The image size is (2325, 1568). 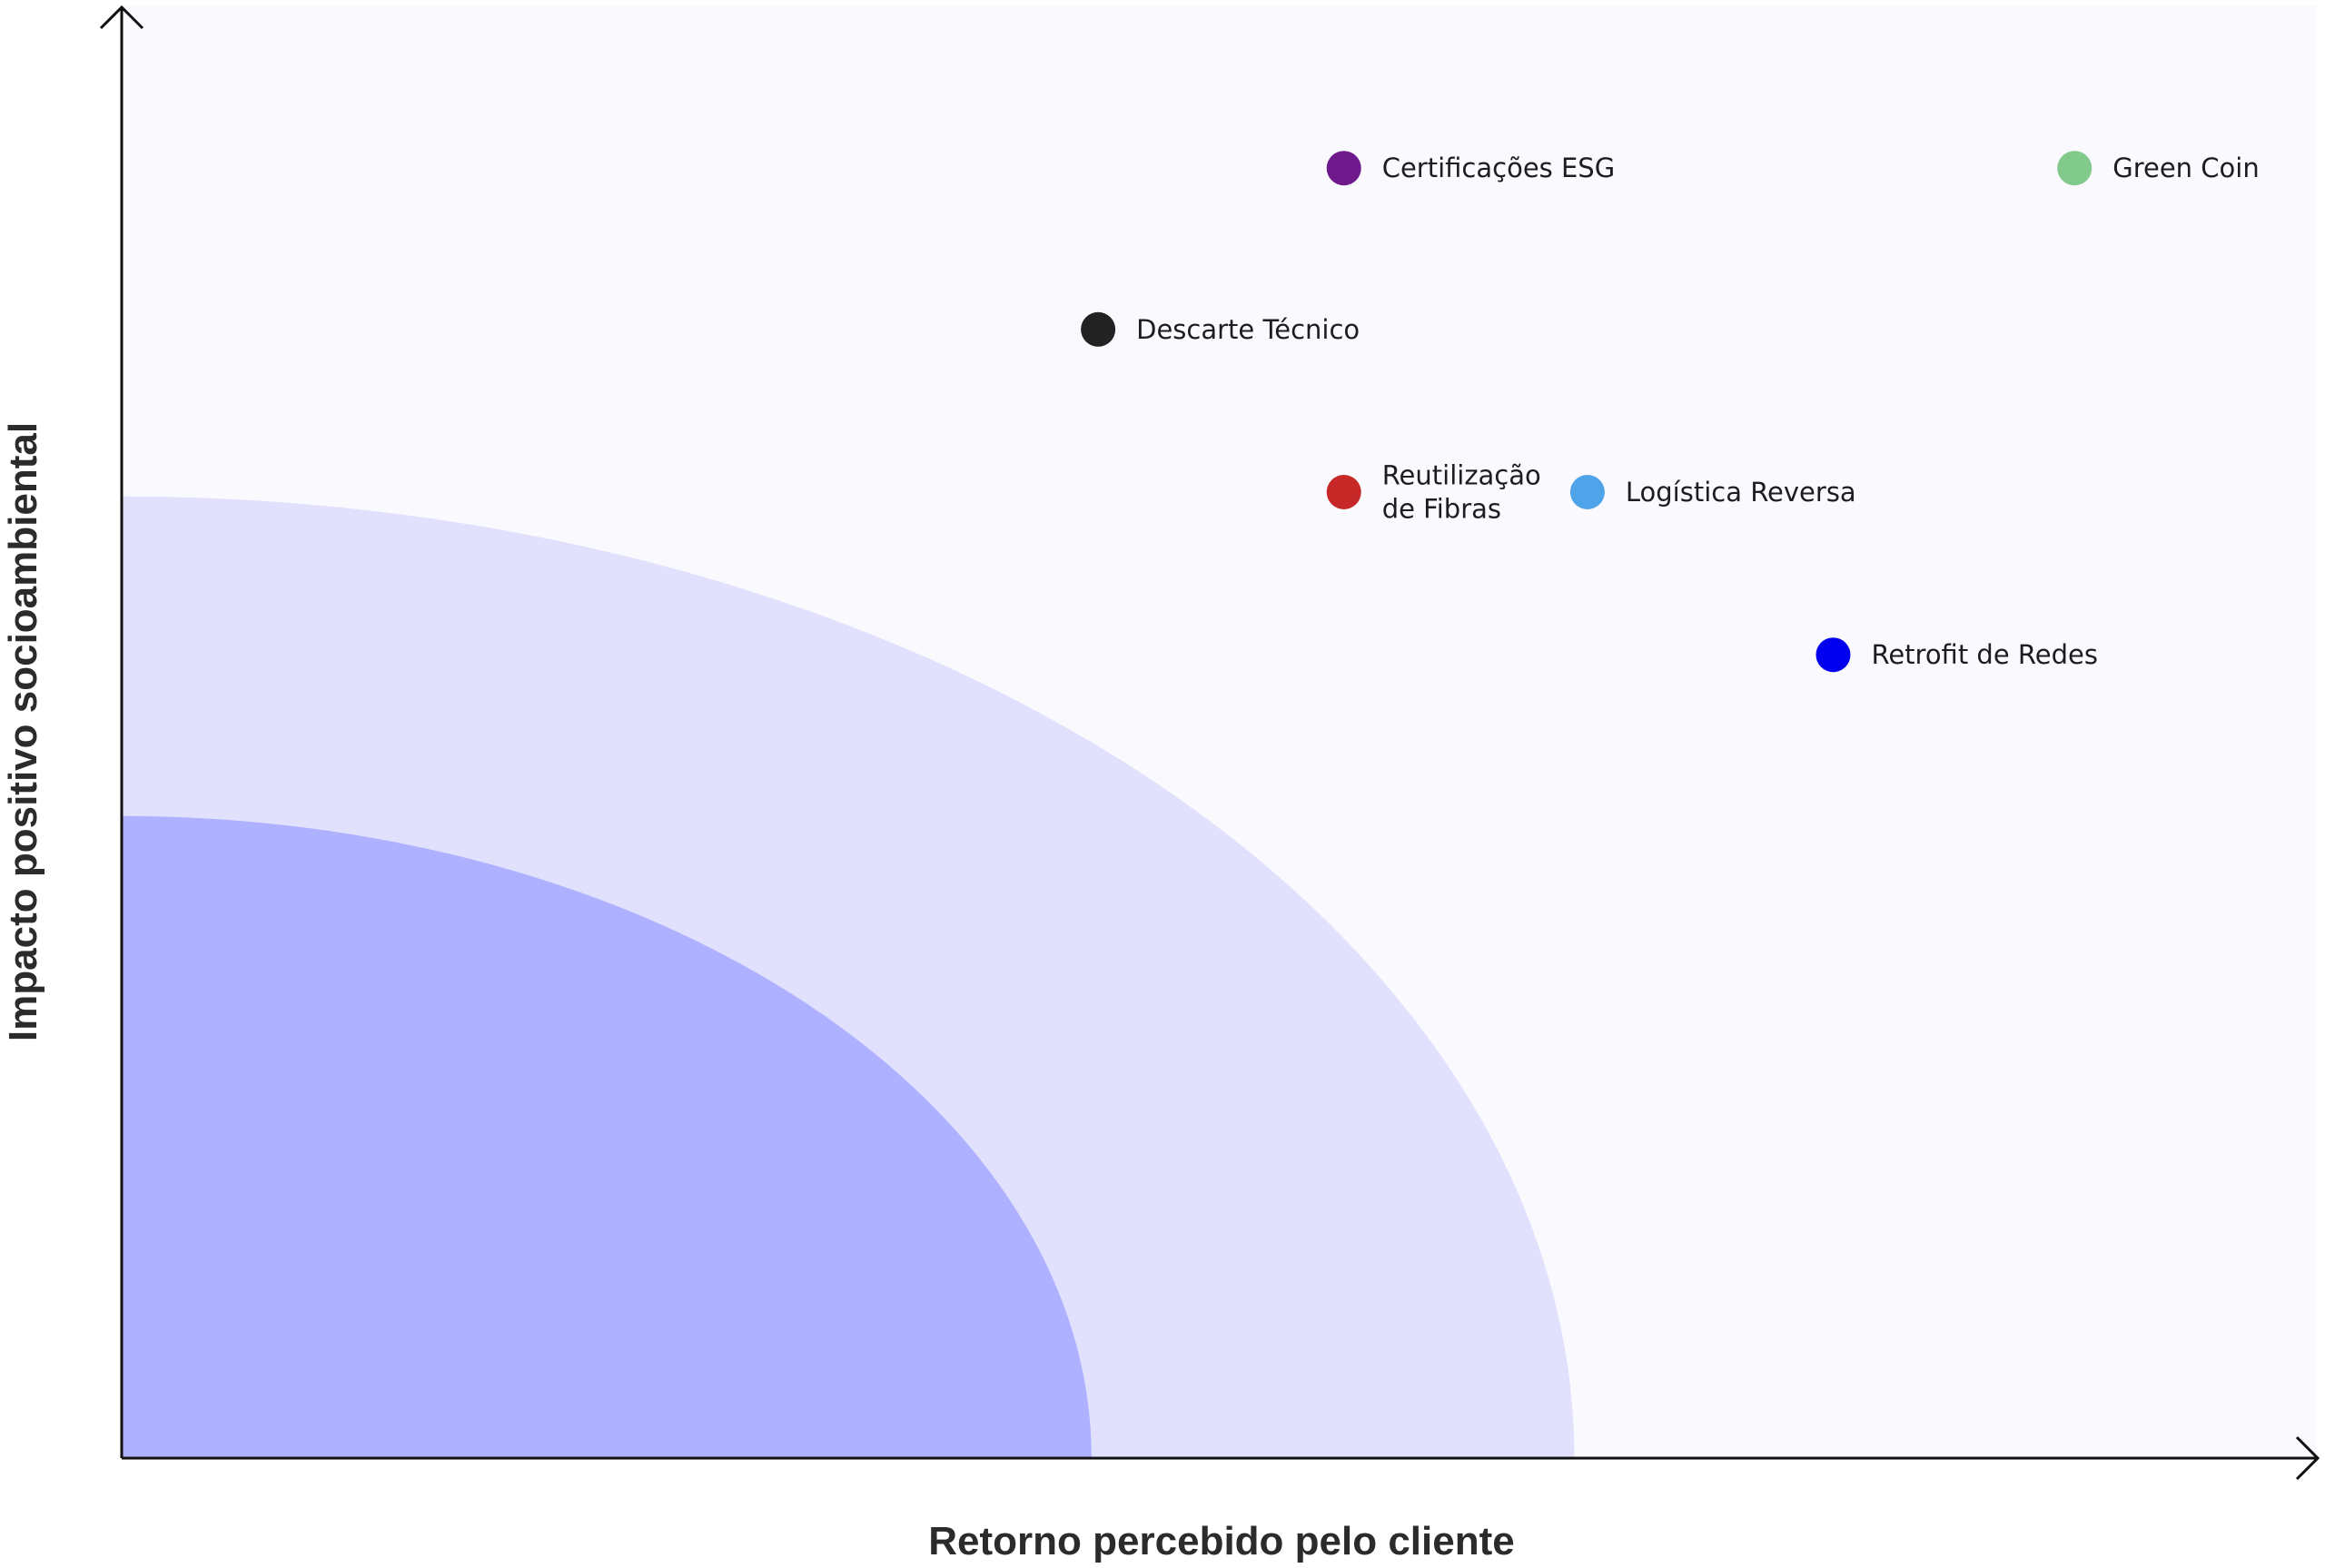 What do you see at coordinates (1248, 329) in the screenshot?
I see `point-label: Descarte Técnico` at bounding box center [1248, 329].